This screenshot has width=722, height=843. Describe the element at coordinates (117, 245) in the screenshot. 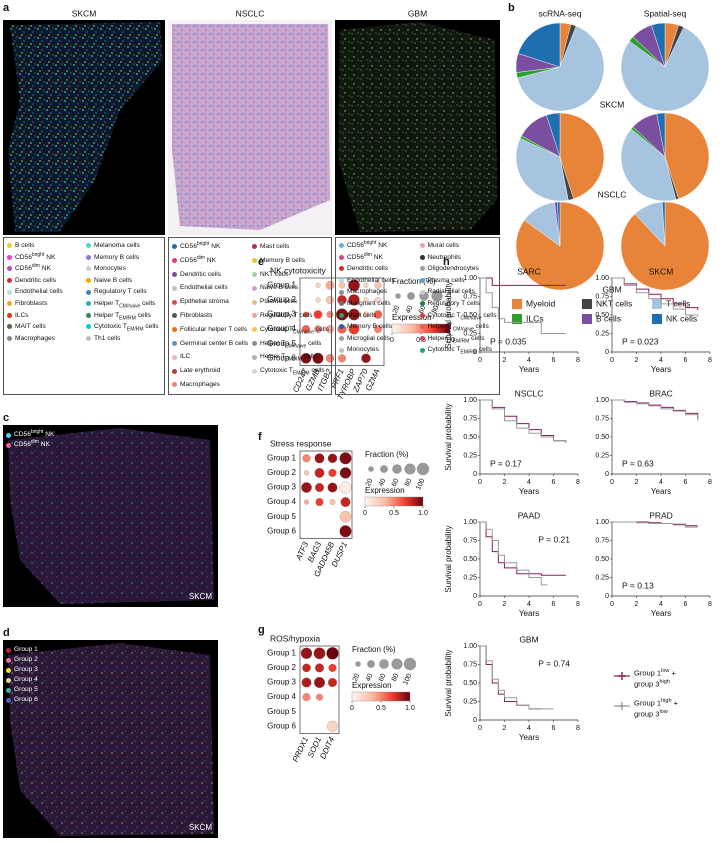

I see `legend-label: Melanoma cells` at that location.